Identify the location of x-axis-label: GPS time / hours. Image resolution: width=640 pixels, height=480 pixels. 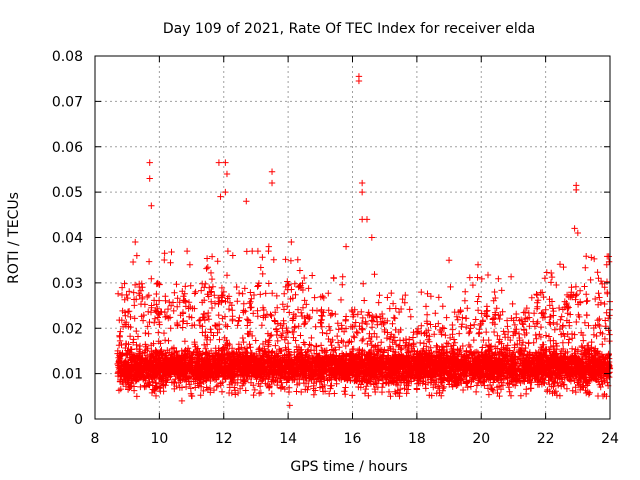
(348, 467).